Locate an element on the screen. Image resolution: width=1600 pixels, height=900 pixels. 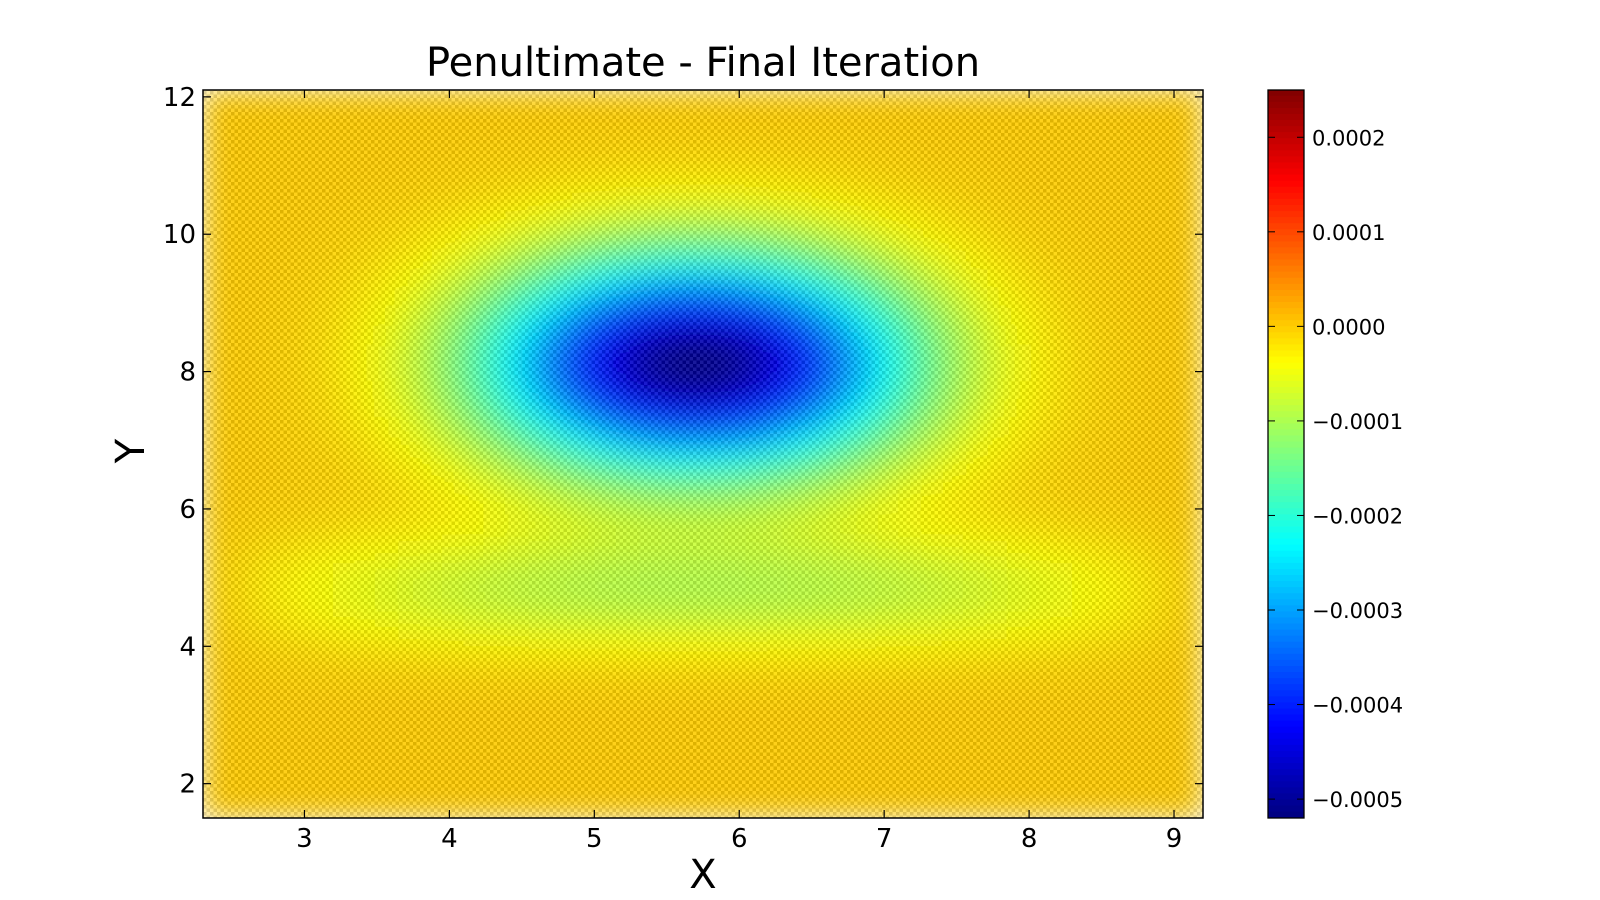
colorbar-tick-label: −0.0001 is located at coordinates (1357, 422).